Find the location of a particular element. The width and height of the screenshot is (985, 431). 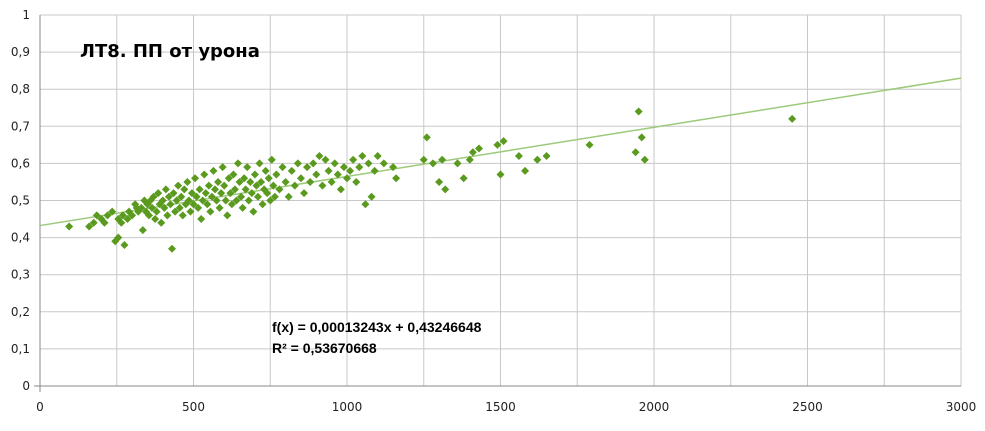

y-tick-label: 0,3 is located at coordinates (20, 275).